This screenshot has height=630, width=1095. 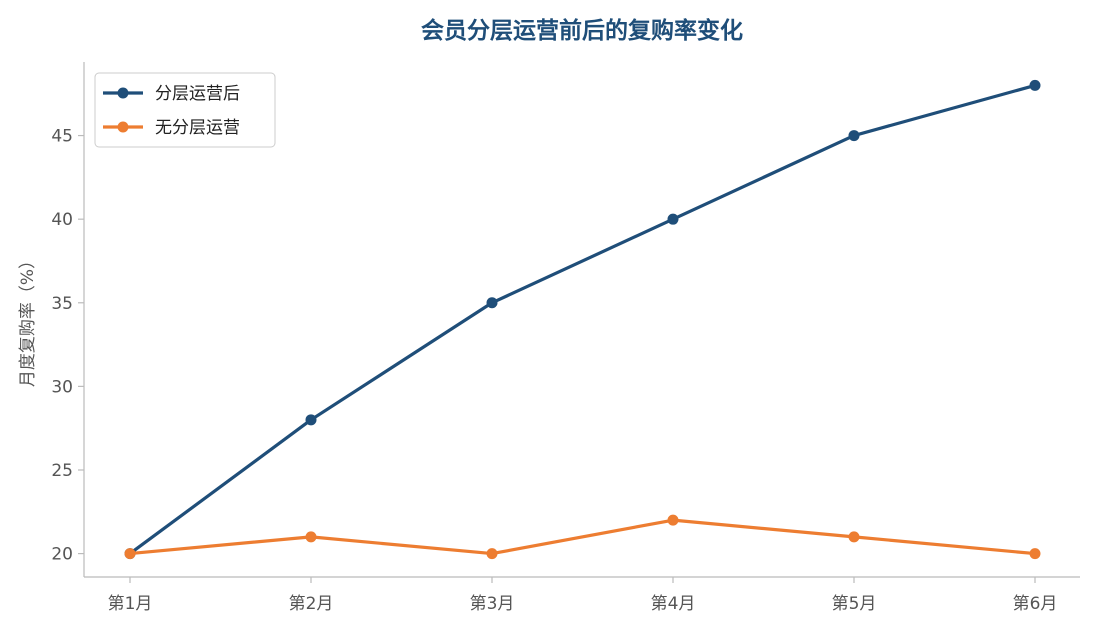 I want to click on x-axis-ticks: 第1月 第2月 第3月 第4月 第5月 第6月, so click(x=583, y=595).